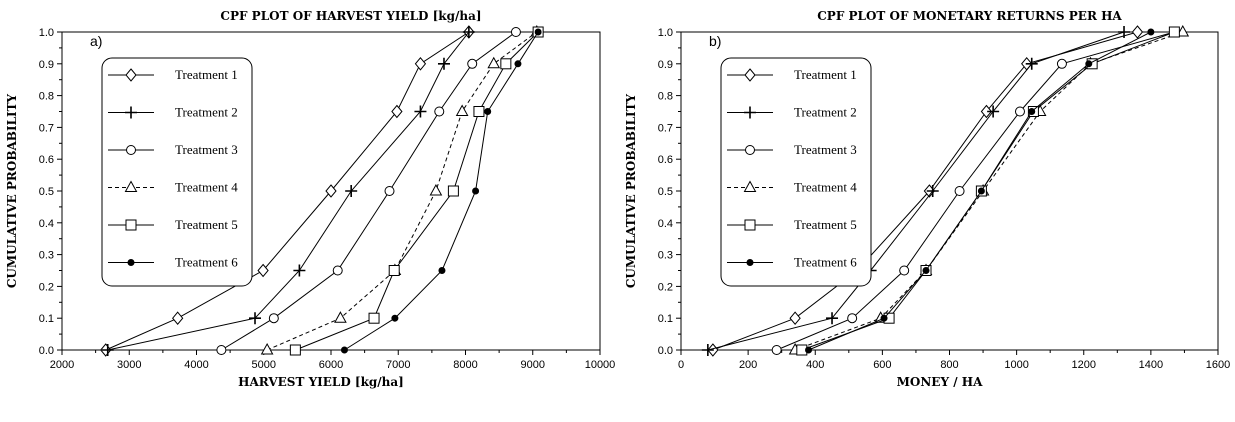 Image resolution: width=1235 pixels, height=422 pixels. I want to click on panel-label: a), so click(96, 41).